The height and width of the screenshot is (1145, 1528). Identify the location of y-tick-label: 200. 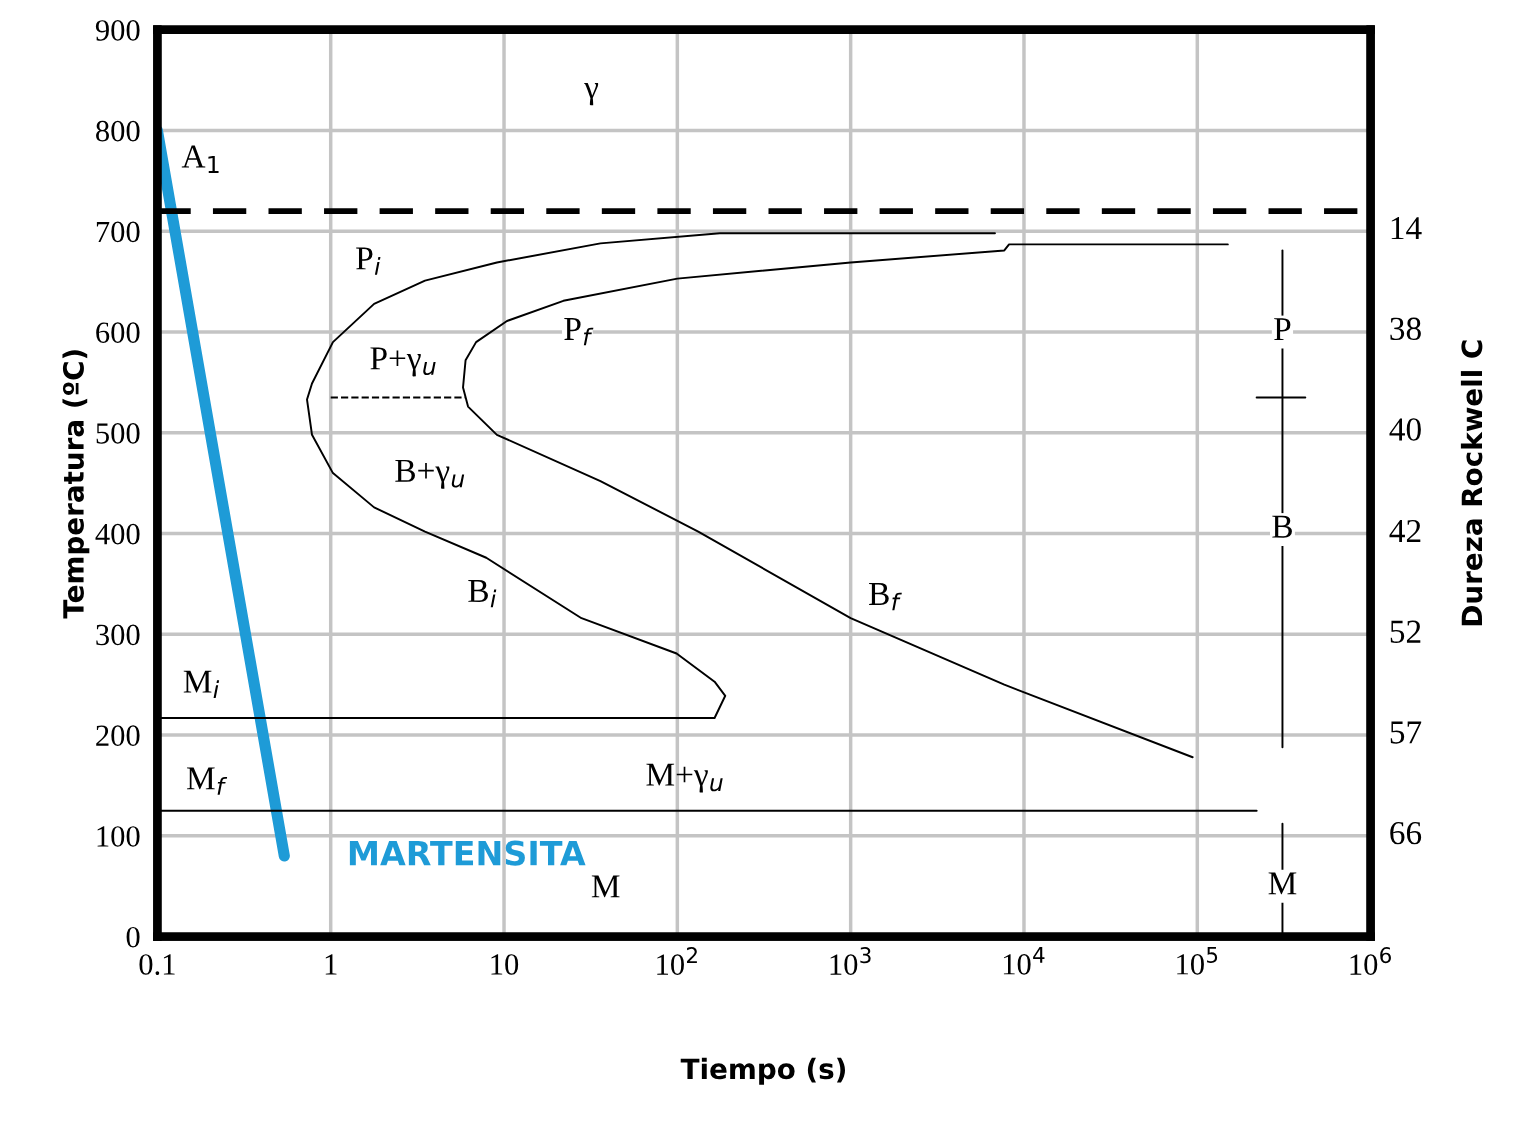
(118, 735).